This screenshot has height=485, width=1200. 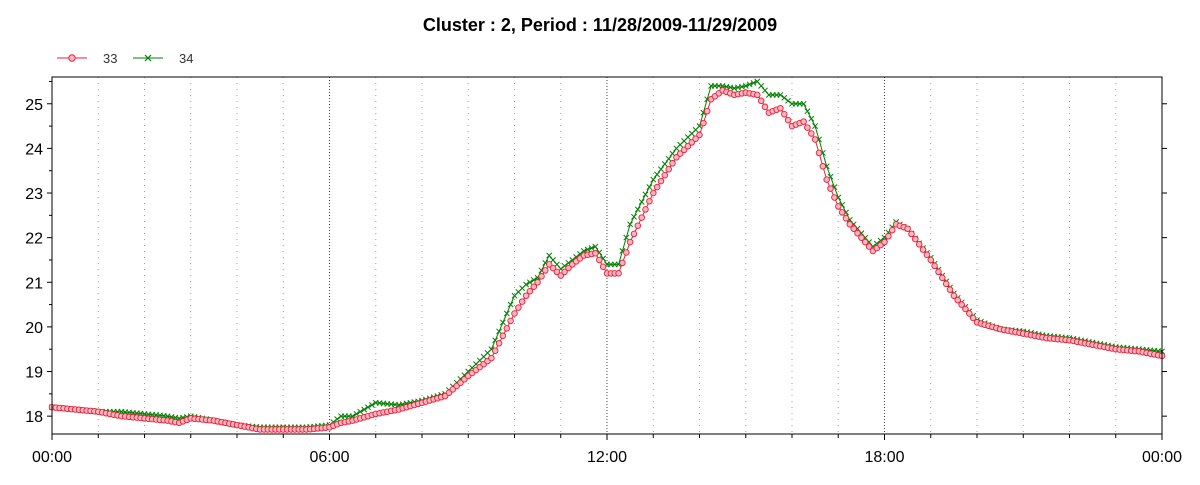 What do you see at coordinates (34, 105) in the screenshot?
I see `y-tick-label: 25` at bounding box center [34, 105].